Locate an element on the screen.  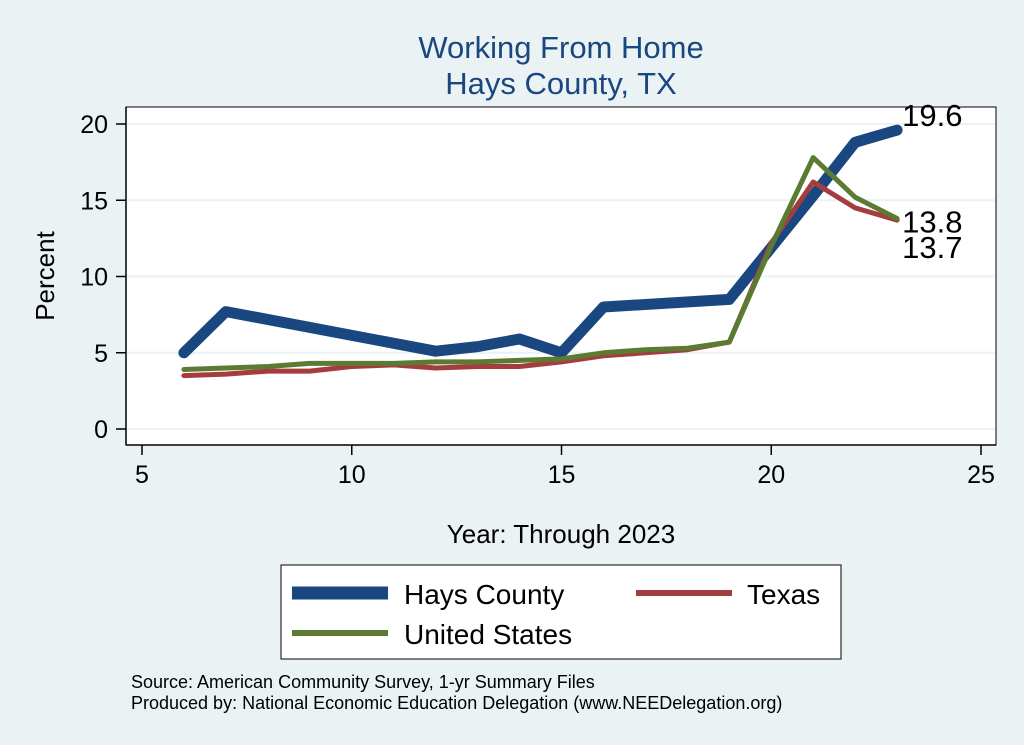
chart-subtitle: Hays County, TX is located at coordinates (561, 83).